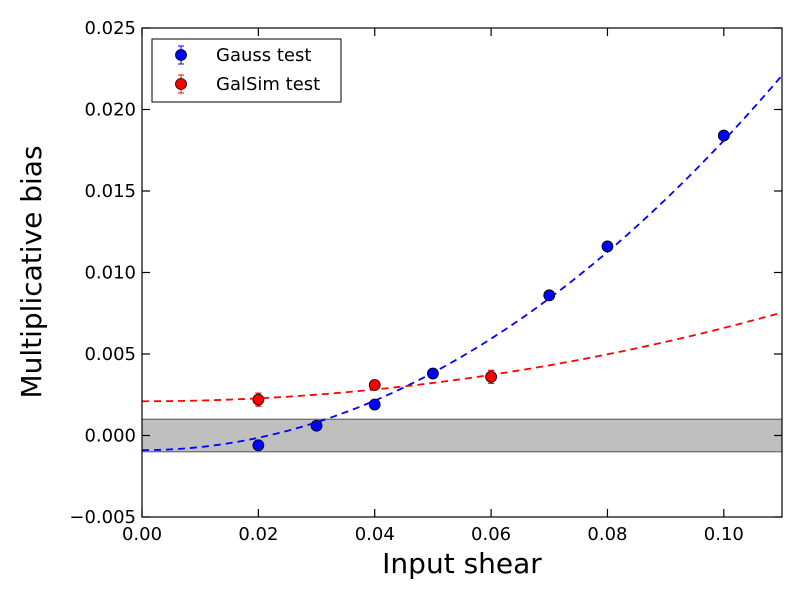 This screenshot has width=800, height=600. Describe the element at coordinates (724, 534) in the screenshot. I see `x-tick-label: 0.10` at that location.